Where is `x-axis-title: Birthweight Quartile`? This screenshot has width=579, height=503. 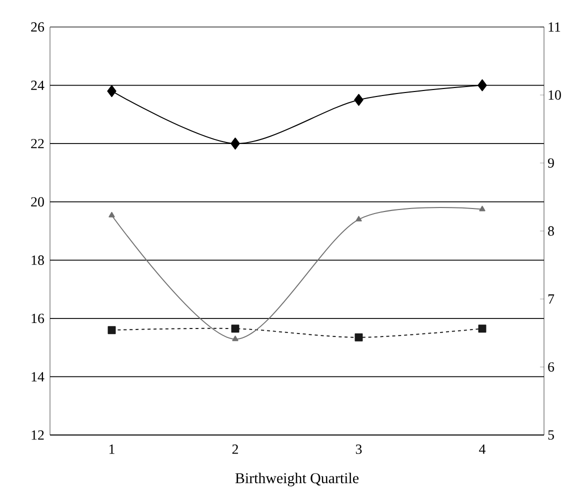
x-axis-title: Birthweight Quartile is located at coordinates (297, 479).